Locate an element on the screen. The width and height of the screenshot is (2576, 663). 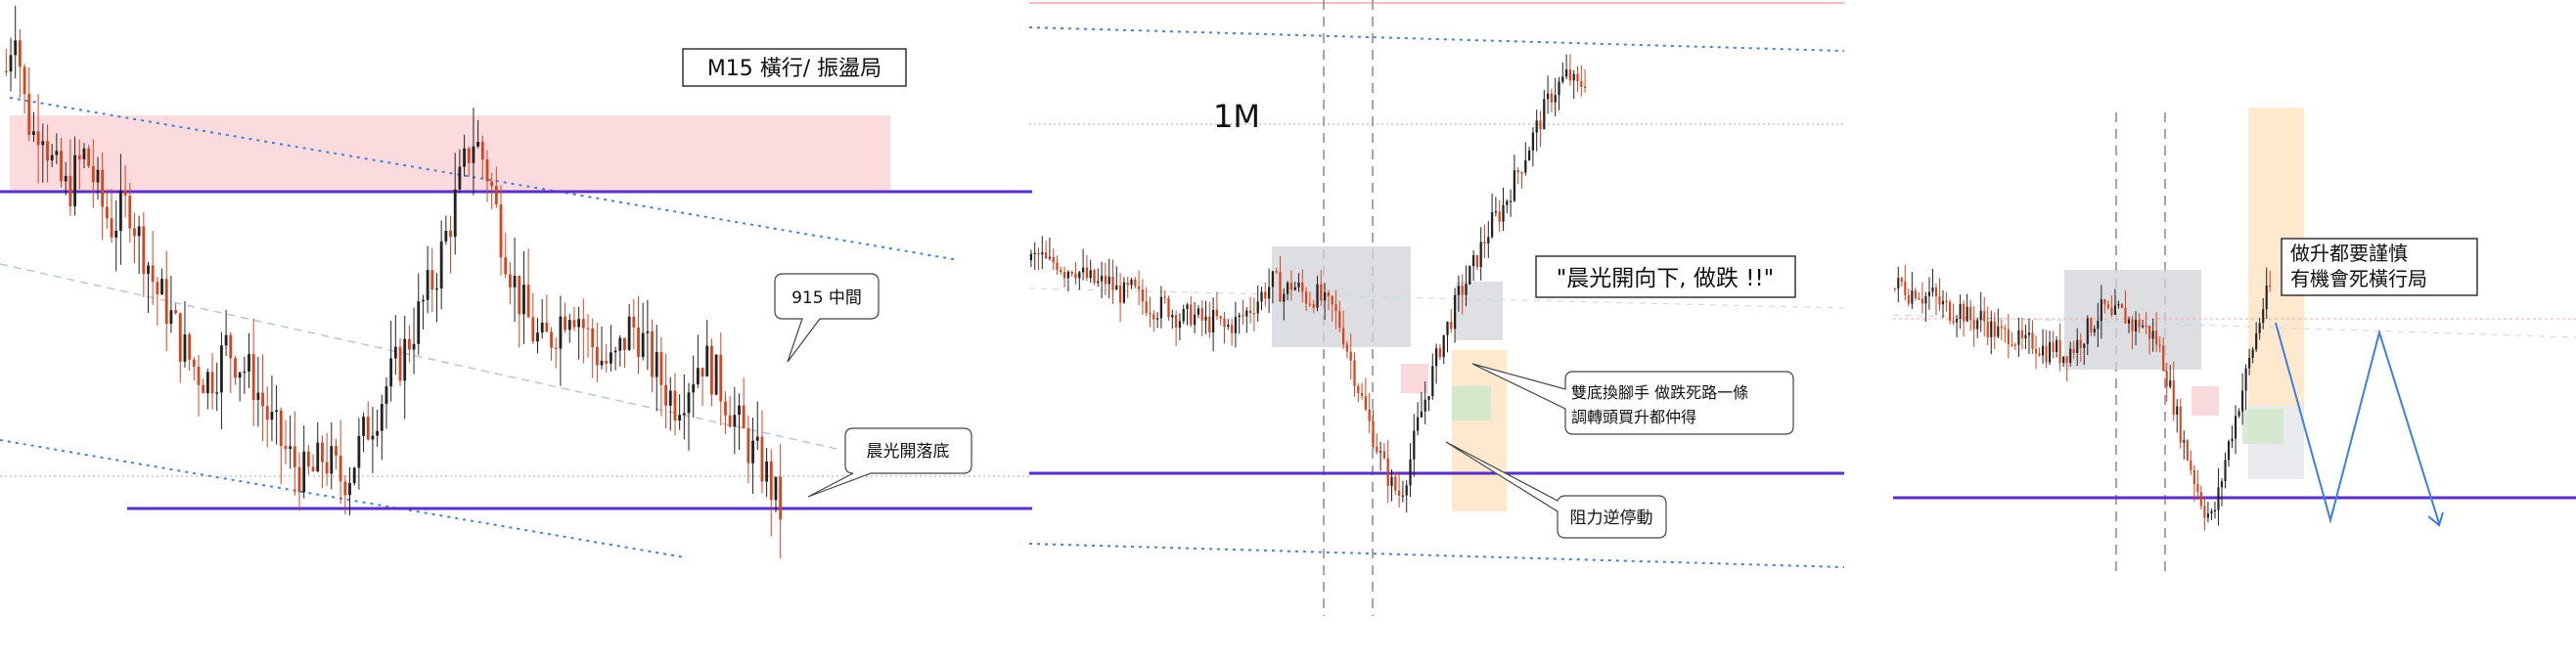
note-box: 做升都要謹慎 有機會死橫行局 is located at coordinates (2379, 267).